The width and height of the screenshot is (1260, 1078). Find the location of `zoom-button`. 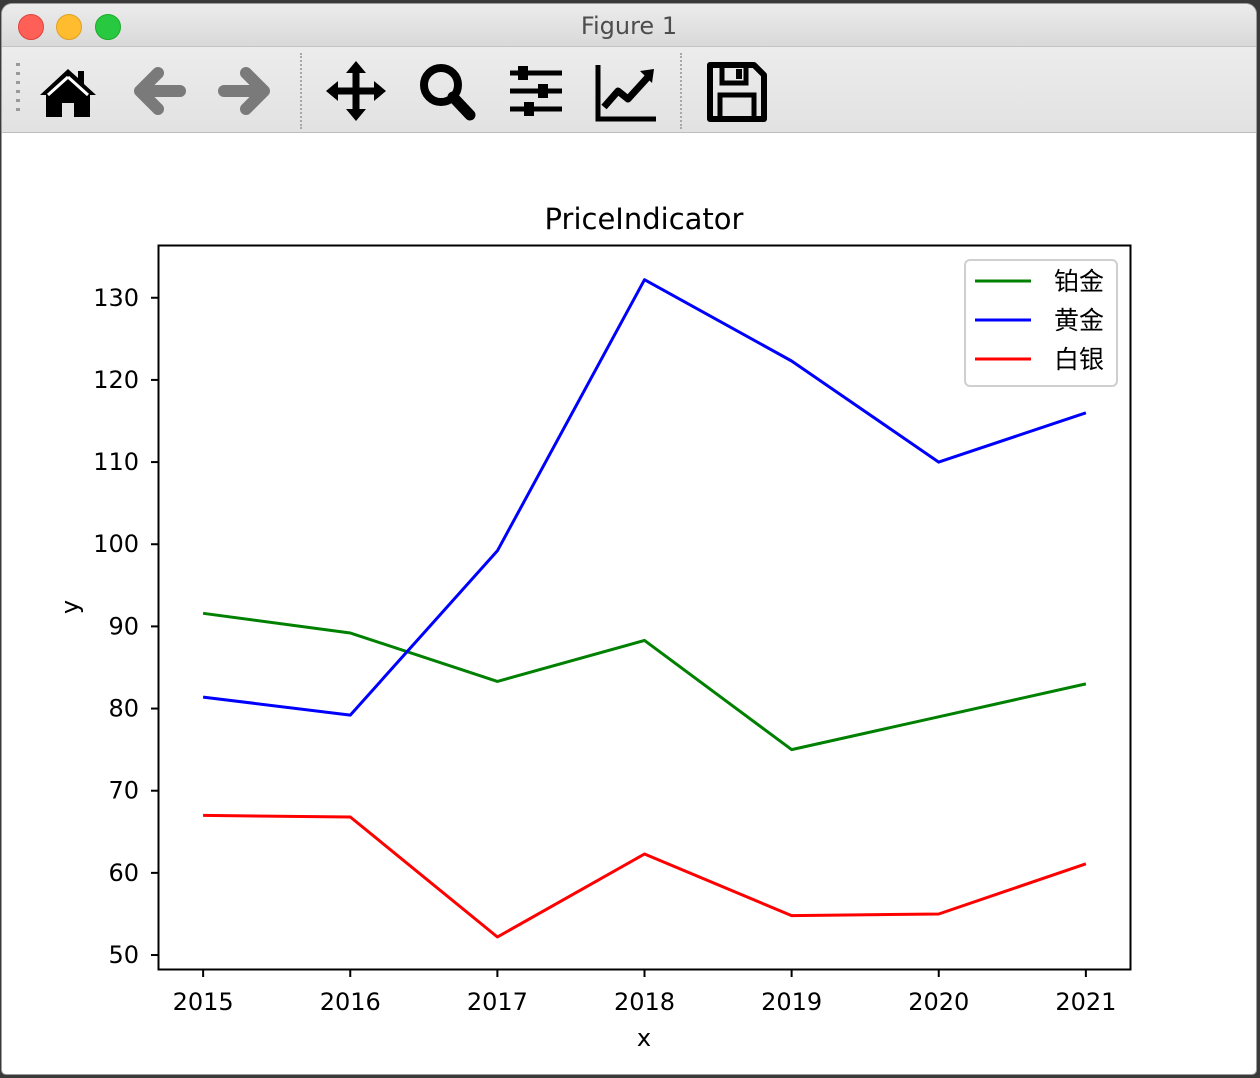

zoom-button is located at coordinates (446, 91).